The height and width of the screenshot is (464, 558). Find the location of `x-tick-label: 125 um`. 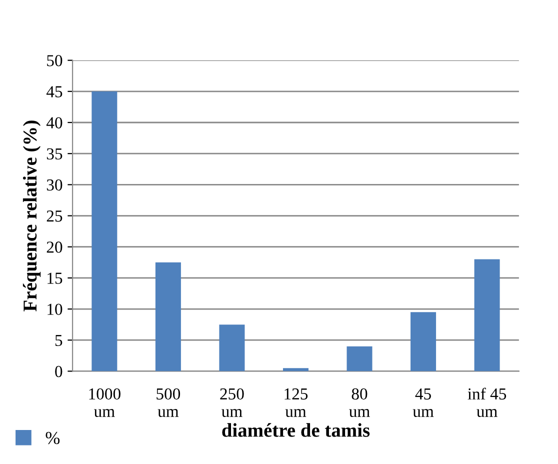

x-tick-label: 125 um is located at coordinates (296, 403).